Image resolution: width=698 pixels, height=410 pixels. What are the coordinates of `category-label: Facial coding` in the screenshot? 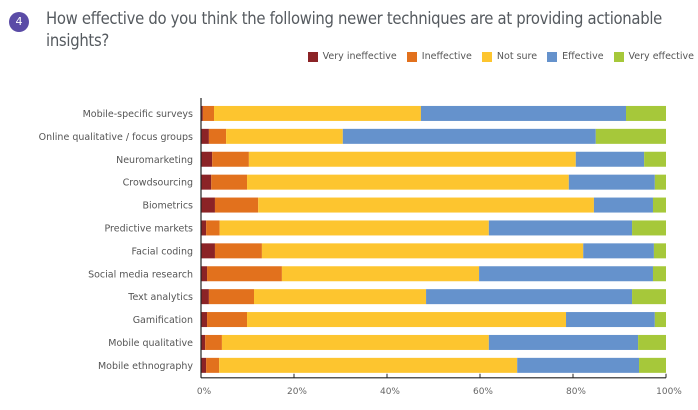 It's located at (162, 251).